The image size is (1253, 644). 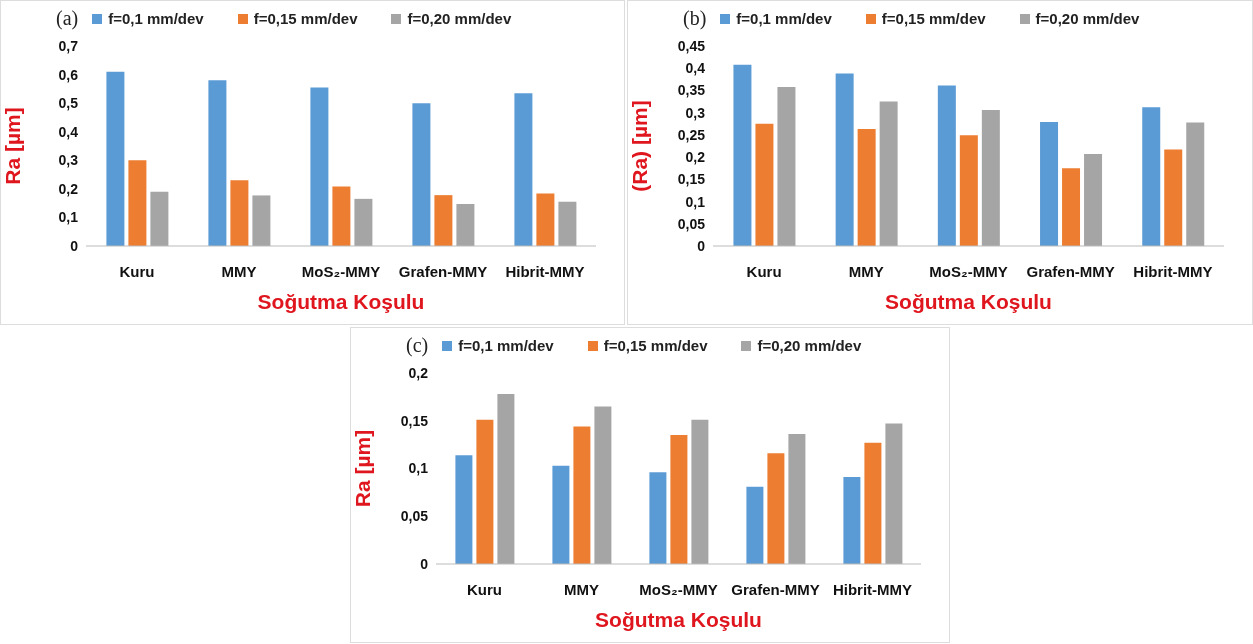 What do you see at coordinates (68, 103) in the screenshot?
I see `y-tick-label: 0,5` at bounding box center [68, 103].